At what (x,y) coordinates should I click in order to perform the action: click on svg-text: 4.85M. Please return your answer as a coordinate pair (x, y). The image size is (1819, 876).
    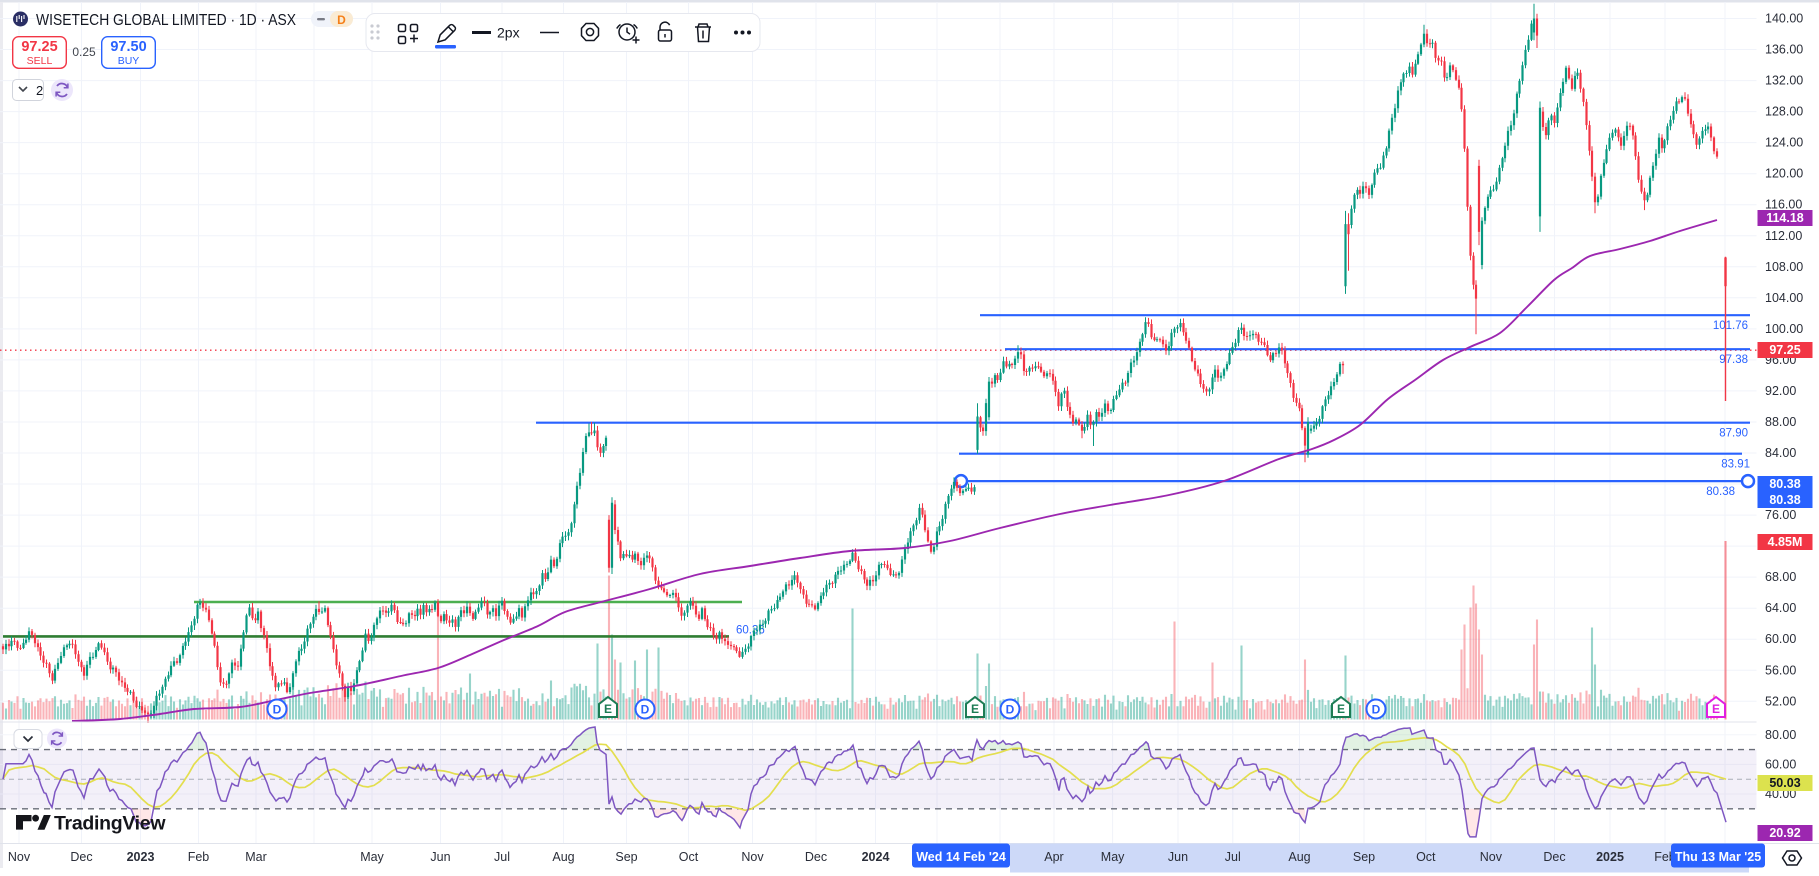
    Looking at the image, I should click on (1785, 542).